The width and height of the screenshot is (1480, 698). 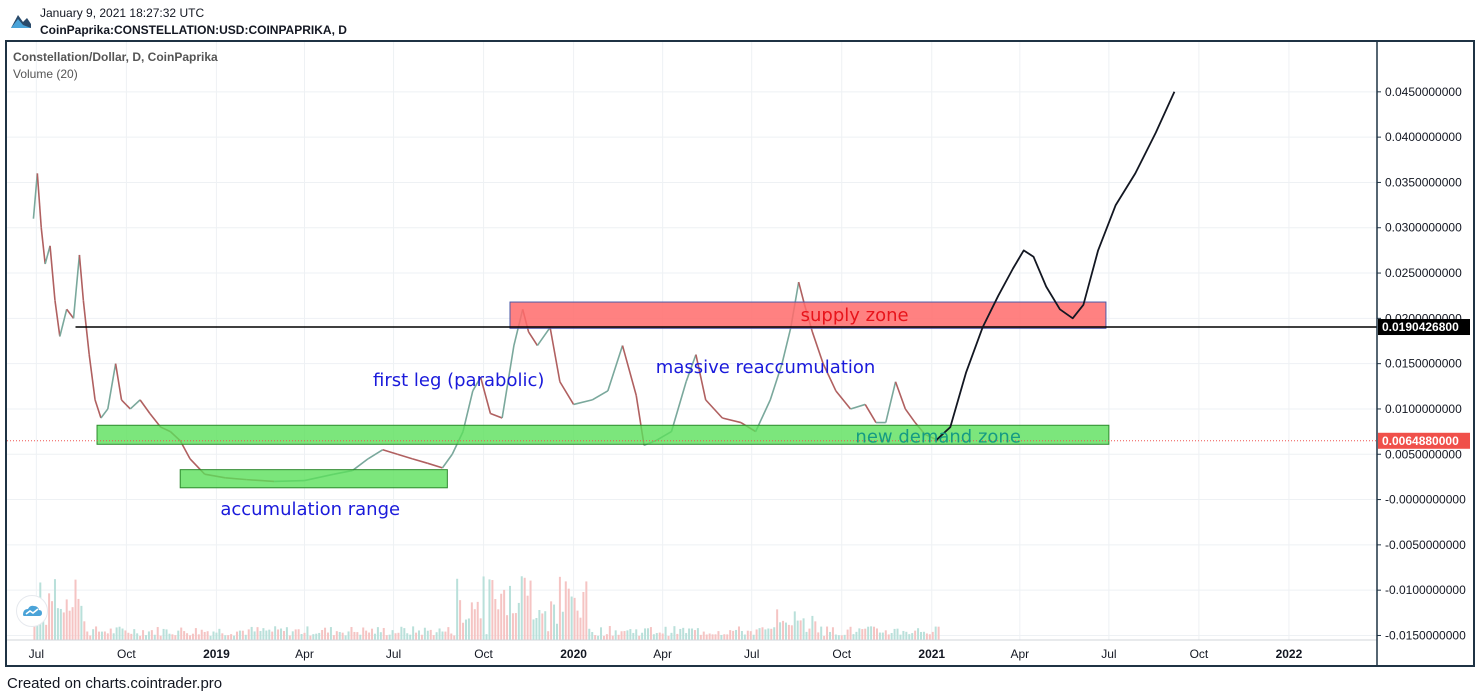 What do you see at coordinates (310, 509) in the screenshot?
I see `accumulation-range-label: accumulation range` at bounding box center [310, 509].